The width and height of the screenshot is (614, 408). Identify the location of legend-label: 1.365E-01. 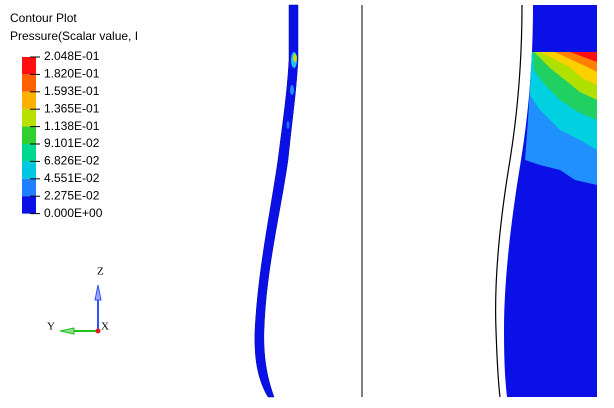
(72, 108).